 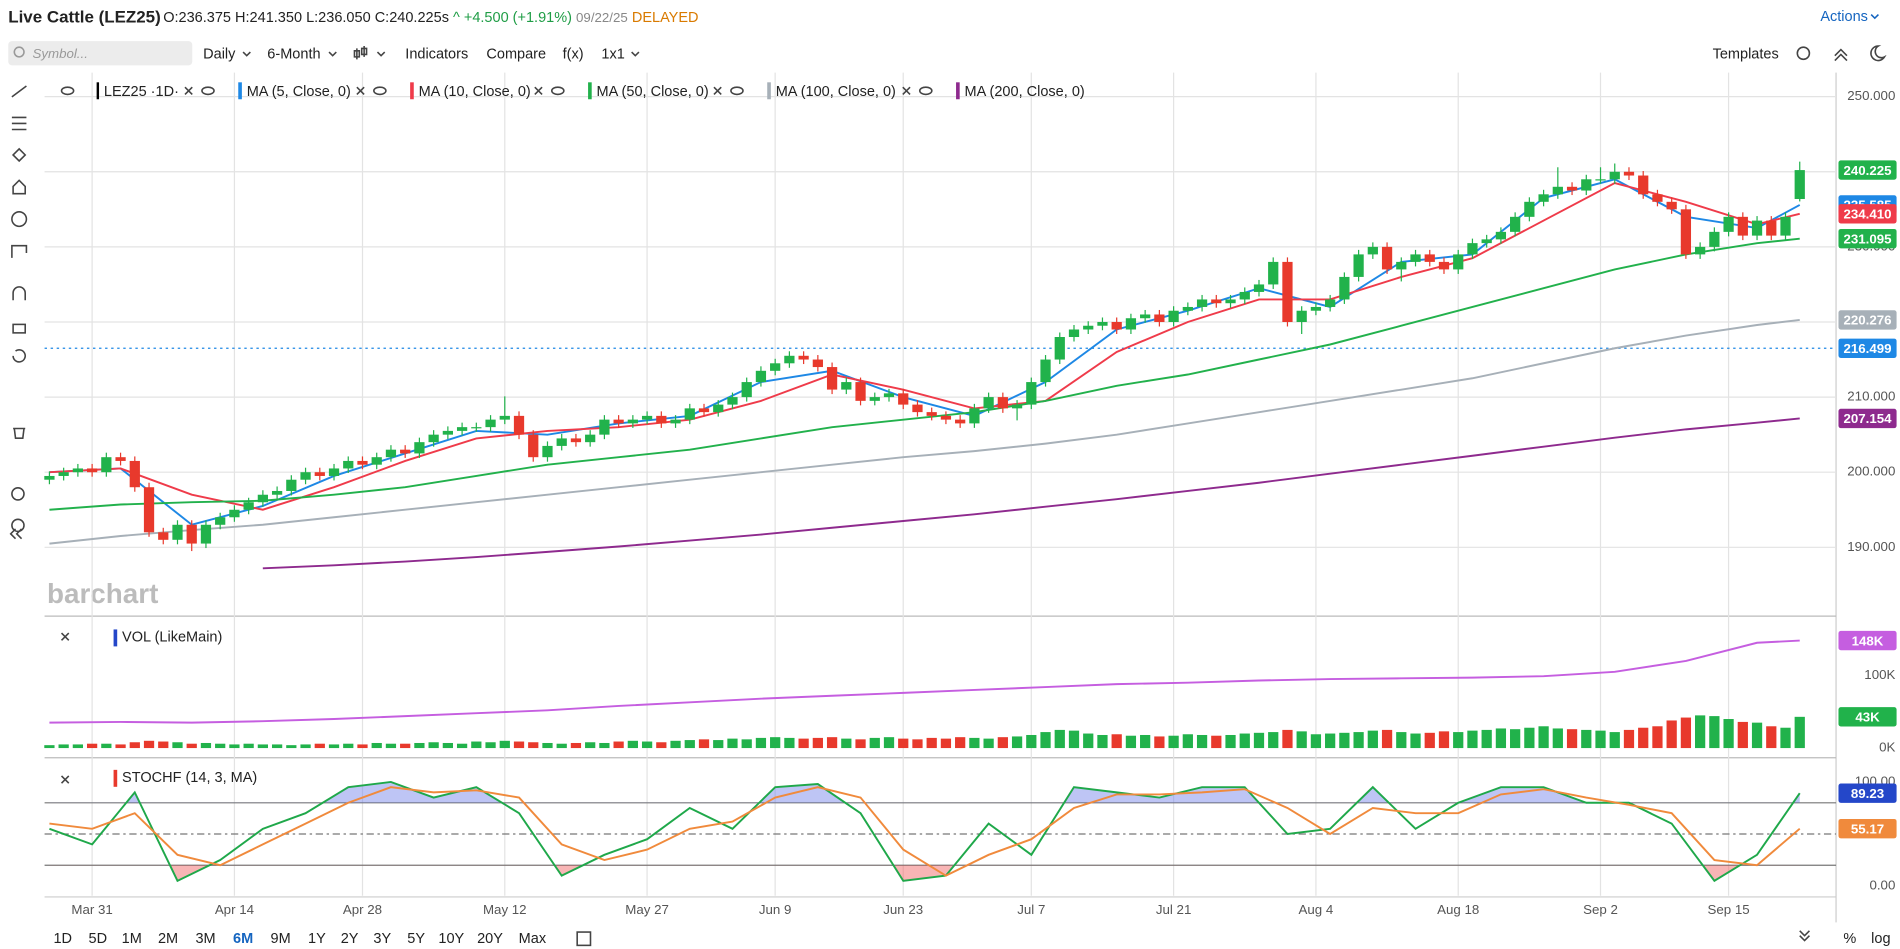 I want to click on legend-swatch, so click(x=958, y=91).